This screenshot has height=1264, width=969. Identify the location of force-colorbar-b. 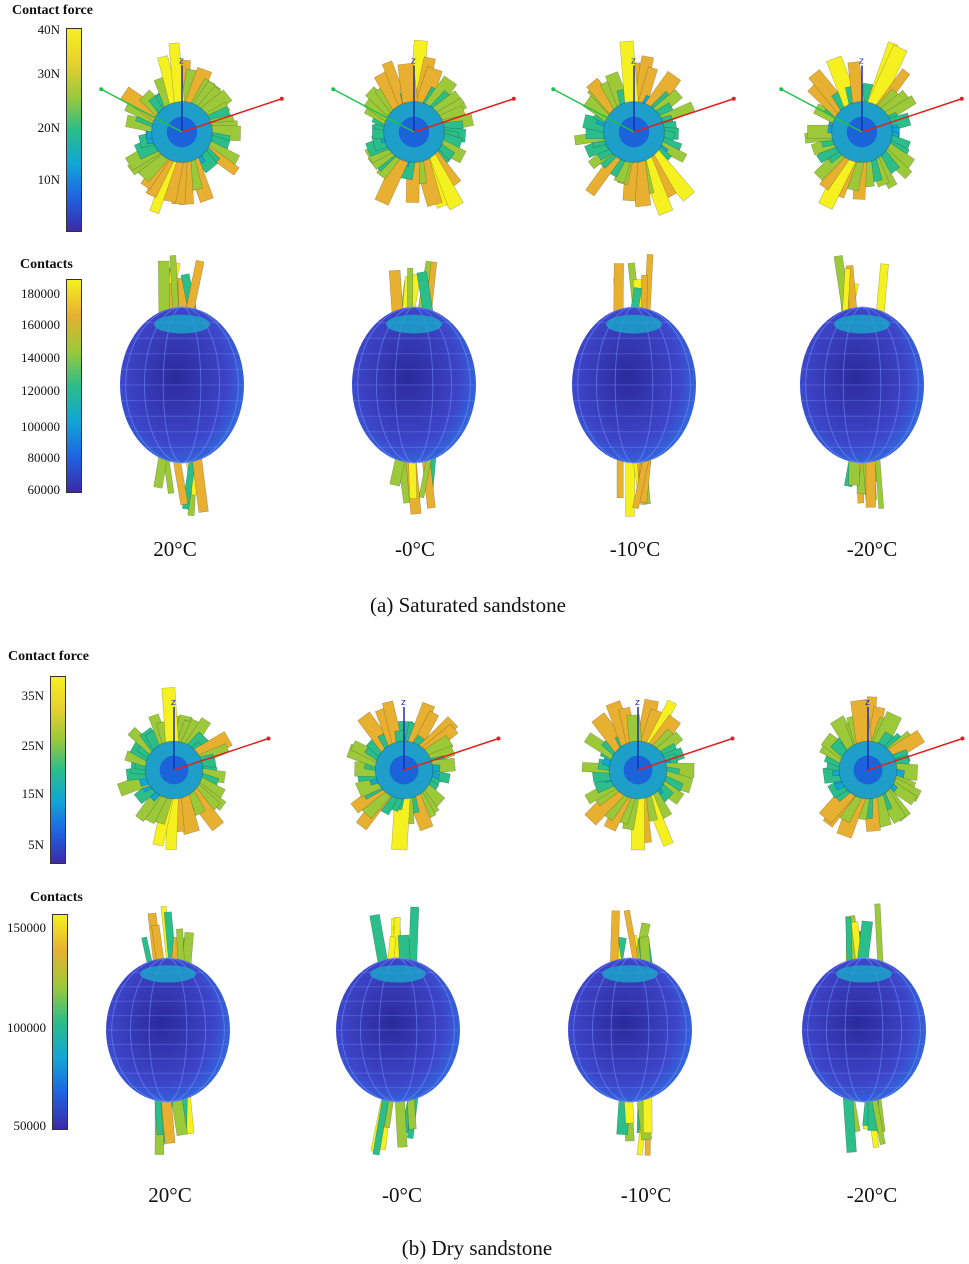
(58, 770).